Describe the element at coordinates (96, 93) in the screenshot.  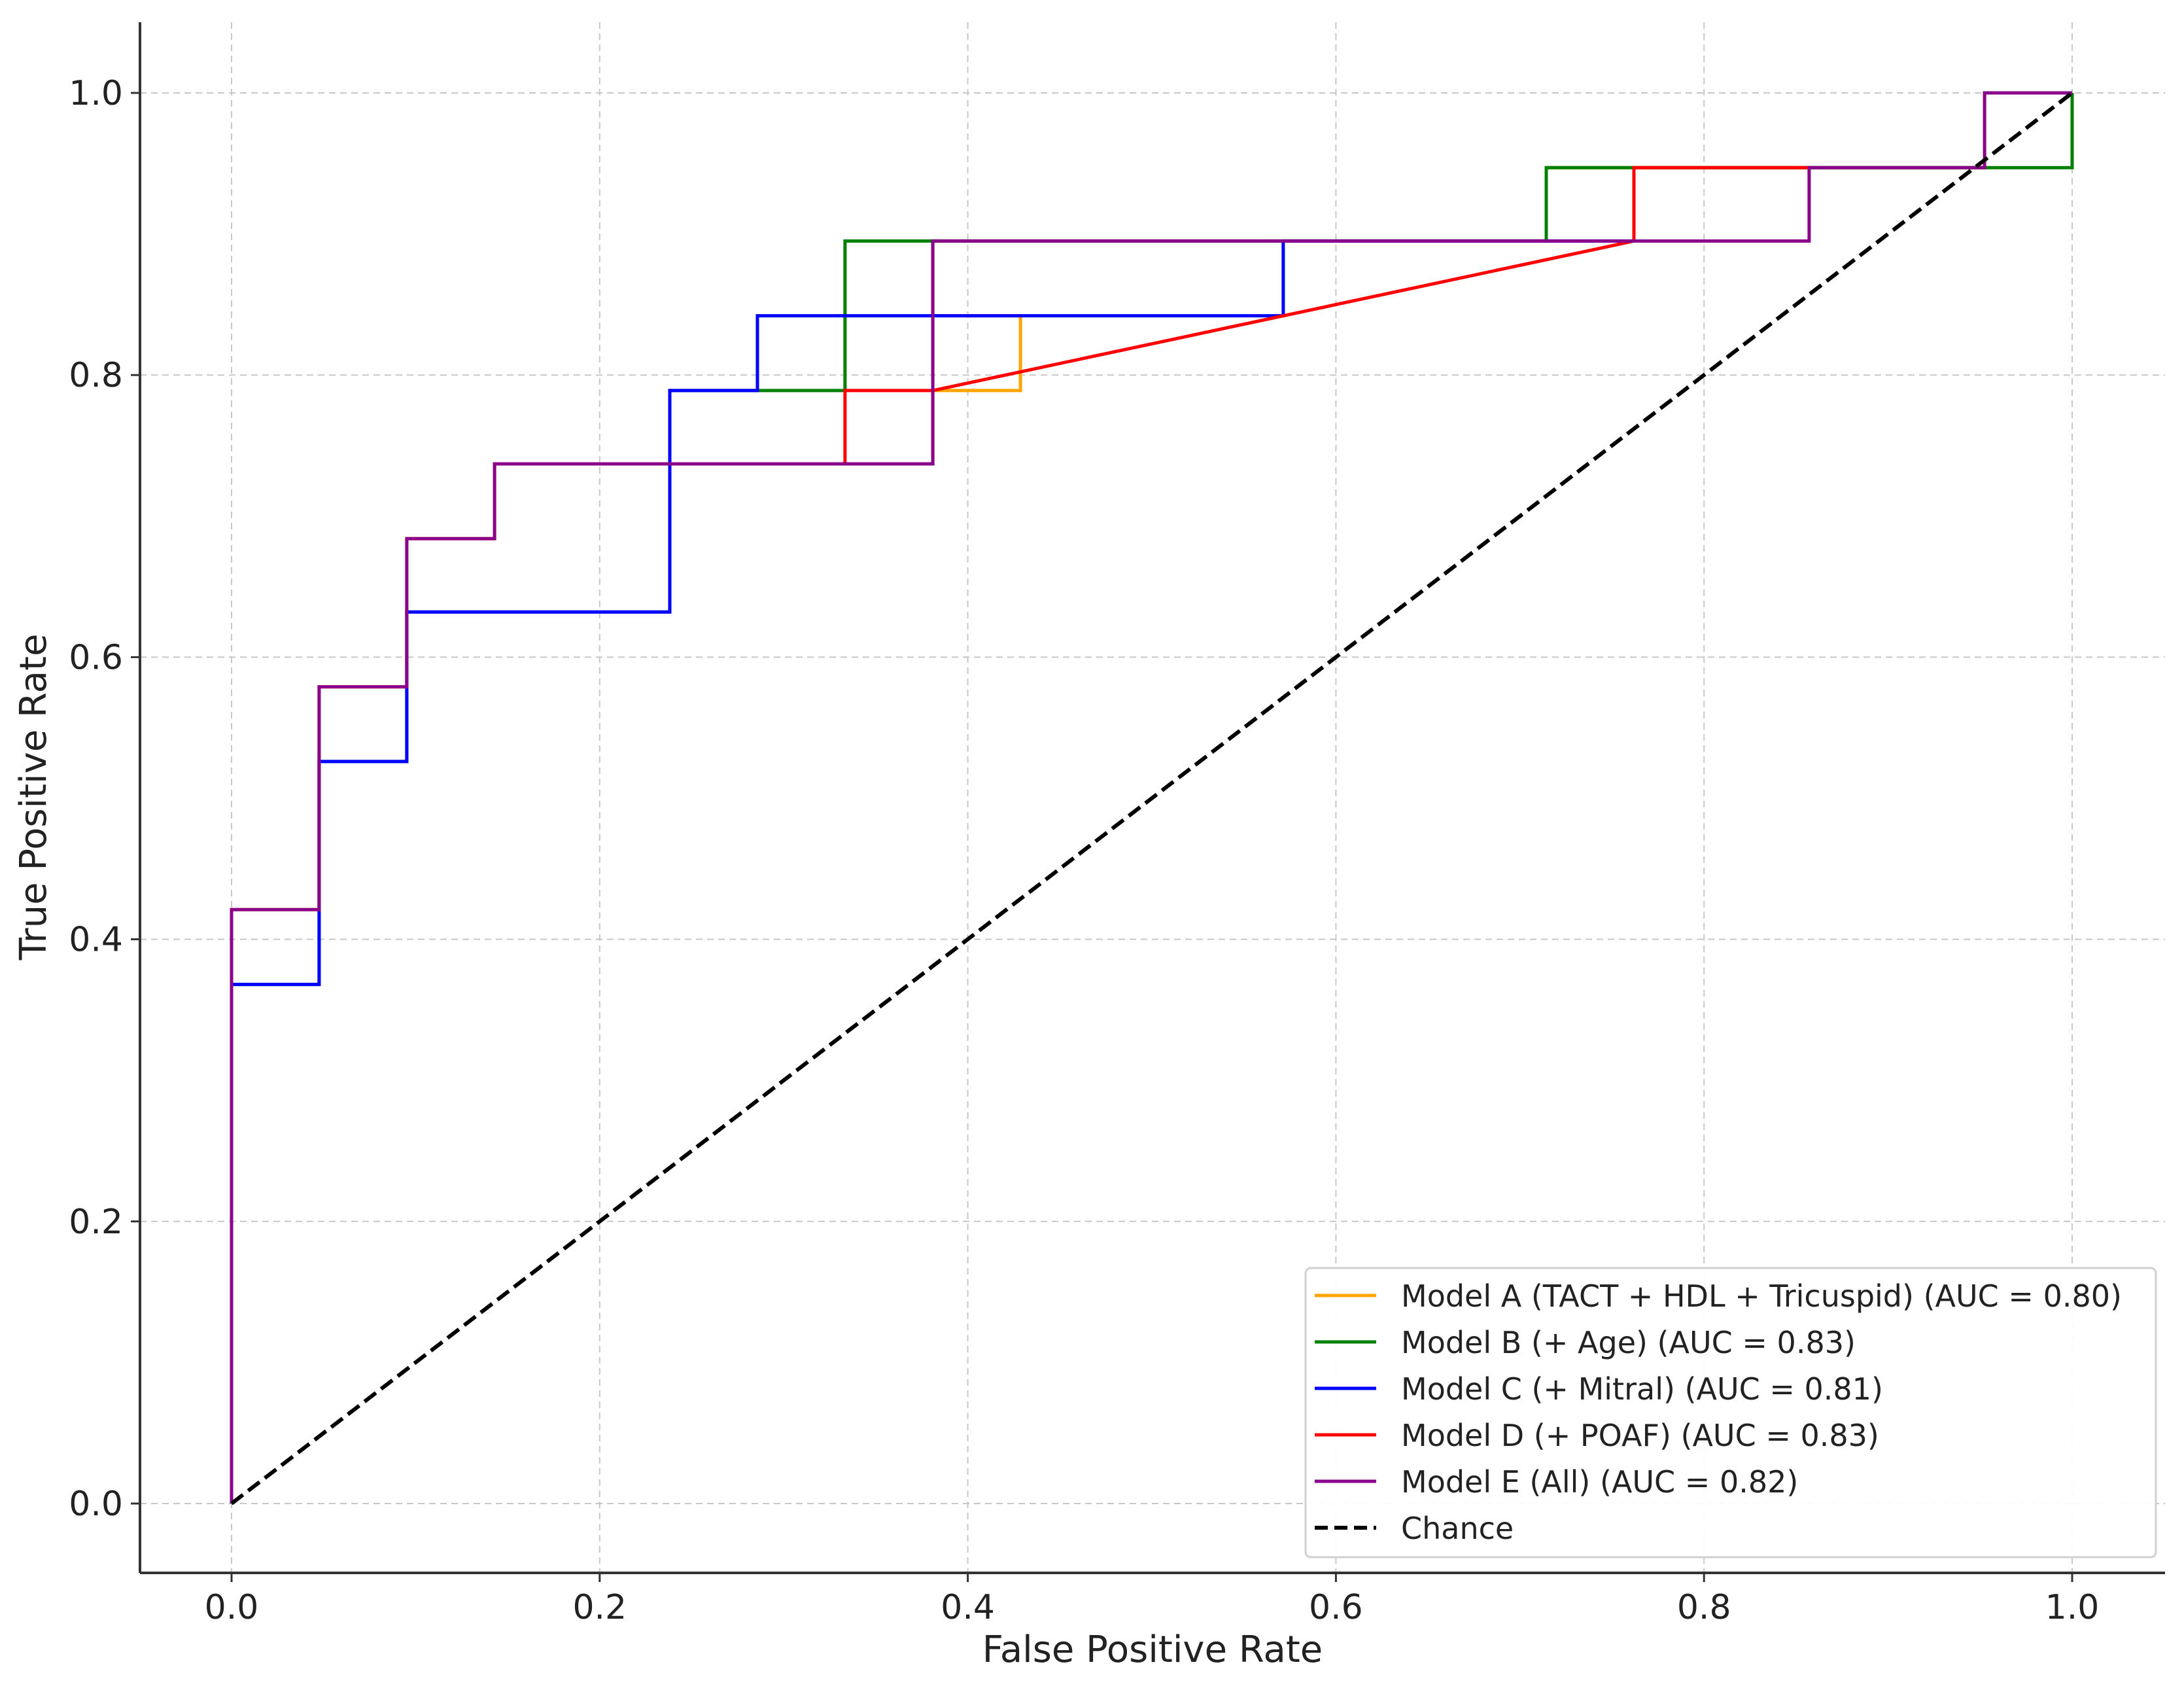
I see `y-tick-label: 1.0` at that location.